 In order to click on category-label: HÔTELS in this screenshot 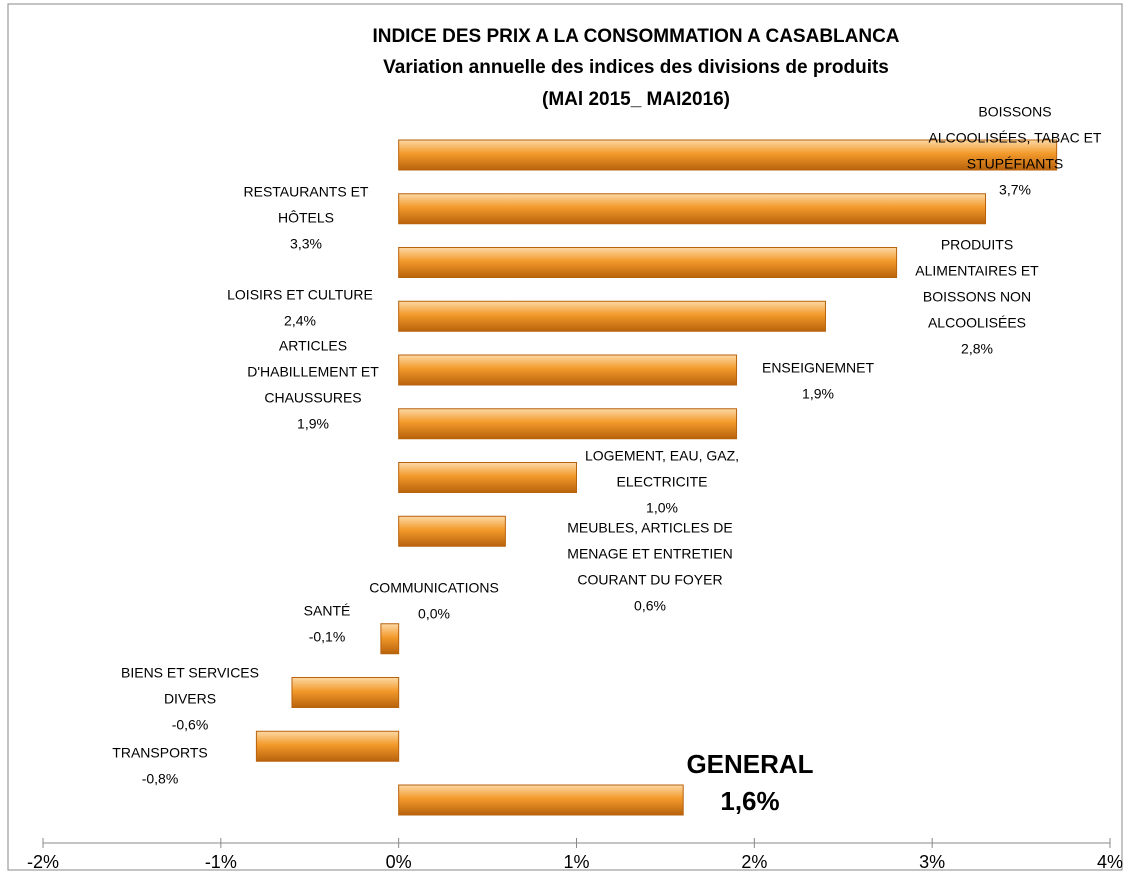, I will do `click(306, 218)`.